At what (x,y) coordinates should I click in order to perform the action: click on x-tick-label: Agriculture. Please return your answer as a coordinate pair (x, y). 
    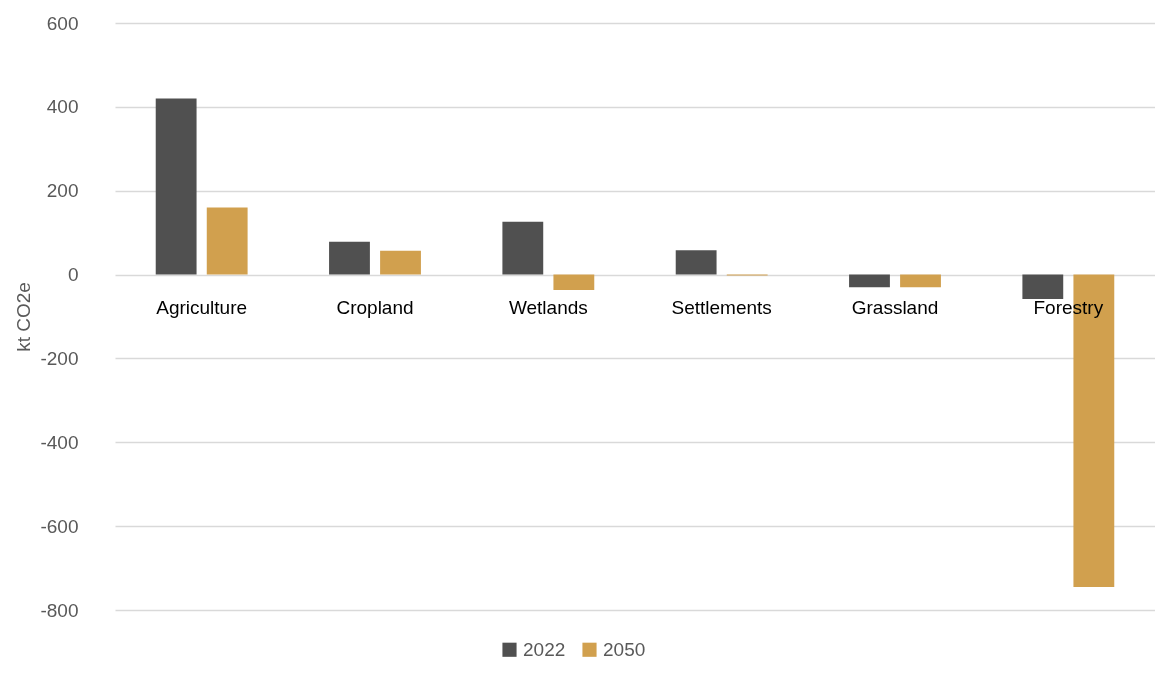
    Looking at the image, I should click on (202, 308).